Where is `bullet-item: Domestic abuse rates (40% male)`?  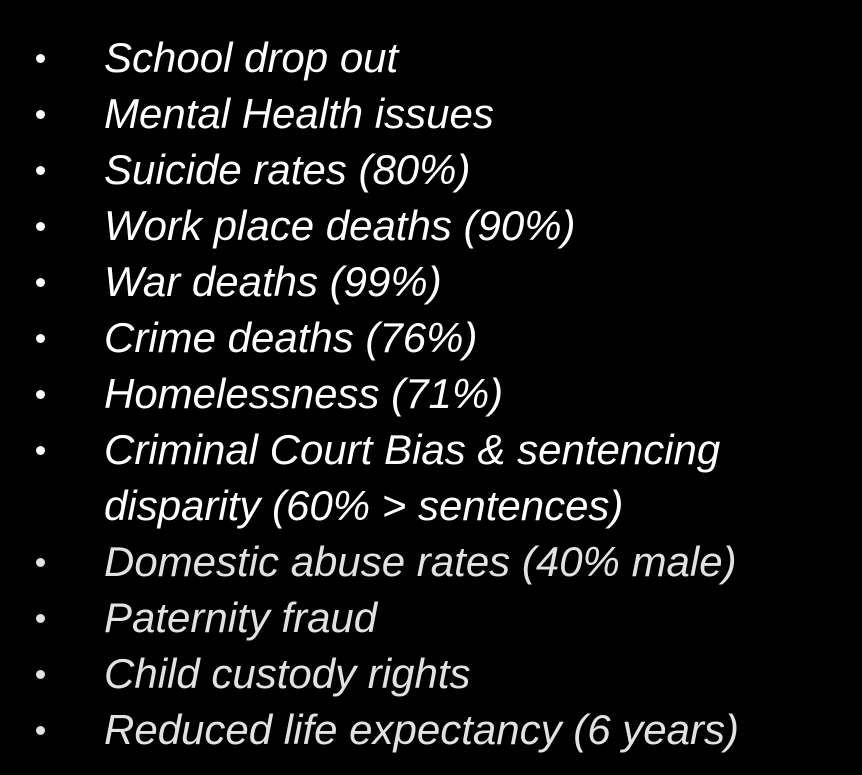
bullet-item: Domestic abuse rates (40% male) is located at coordinates (431, 562).